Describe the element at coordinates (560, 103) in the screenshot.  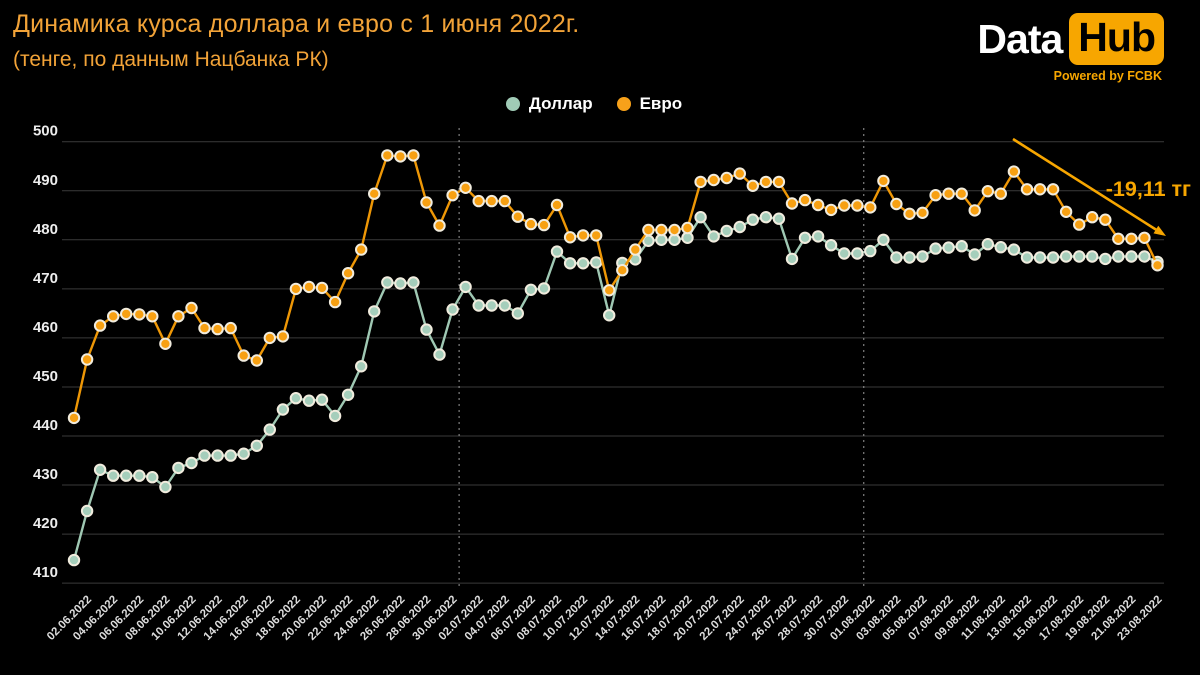
I see `legend-label-dollar: Доллар` at that location.